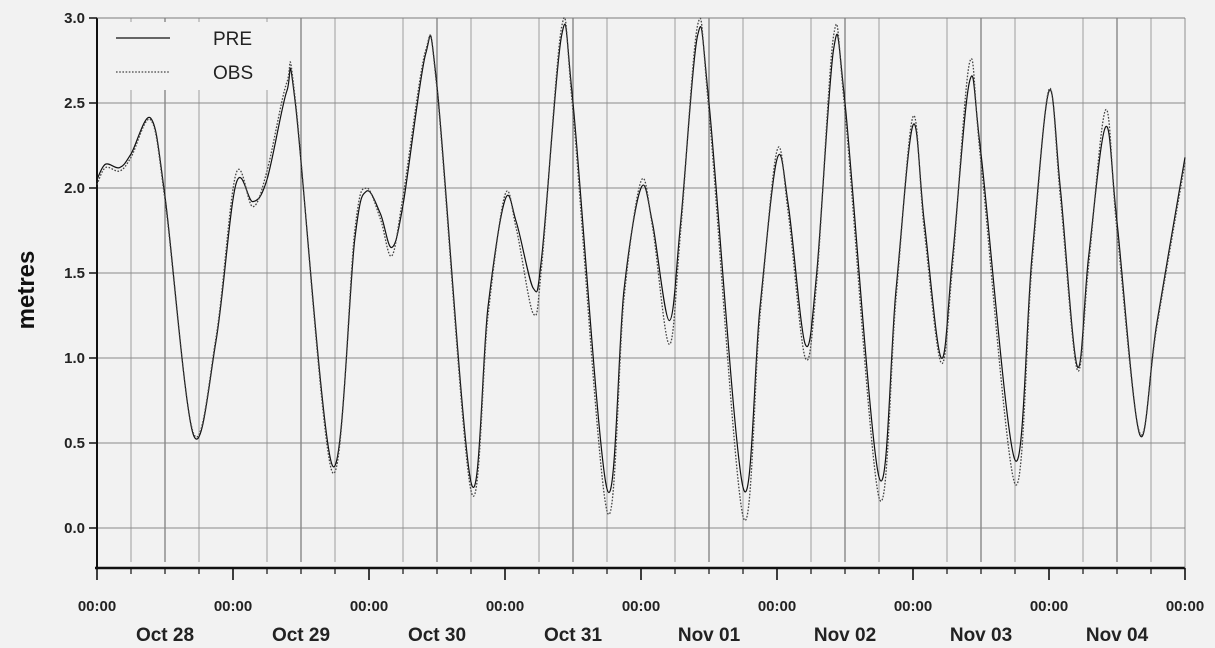 This screenshot has height=648, width=1215. Describe the element at coordinates (165, 635) in the screenshot. I see `x-tick-date-label: Oct 28` at that location.